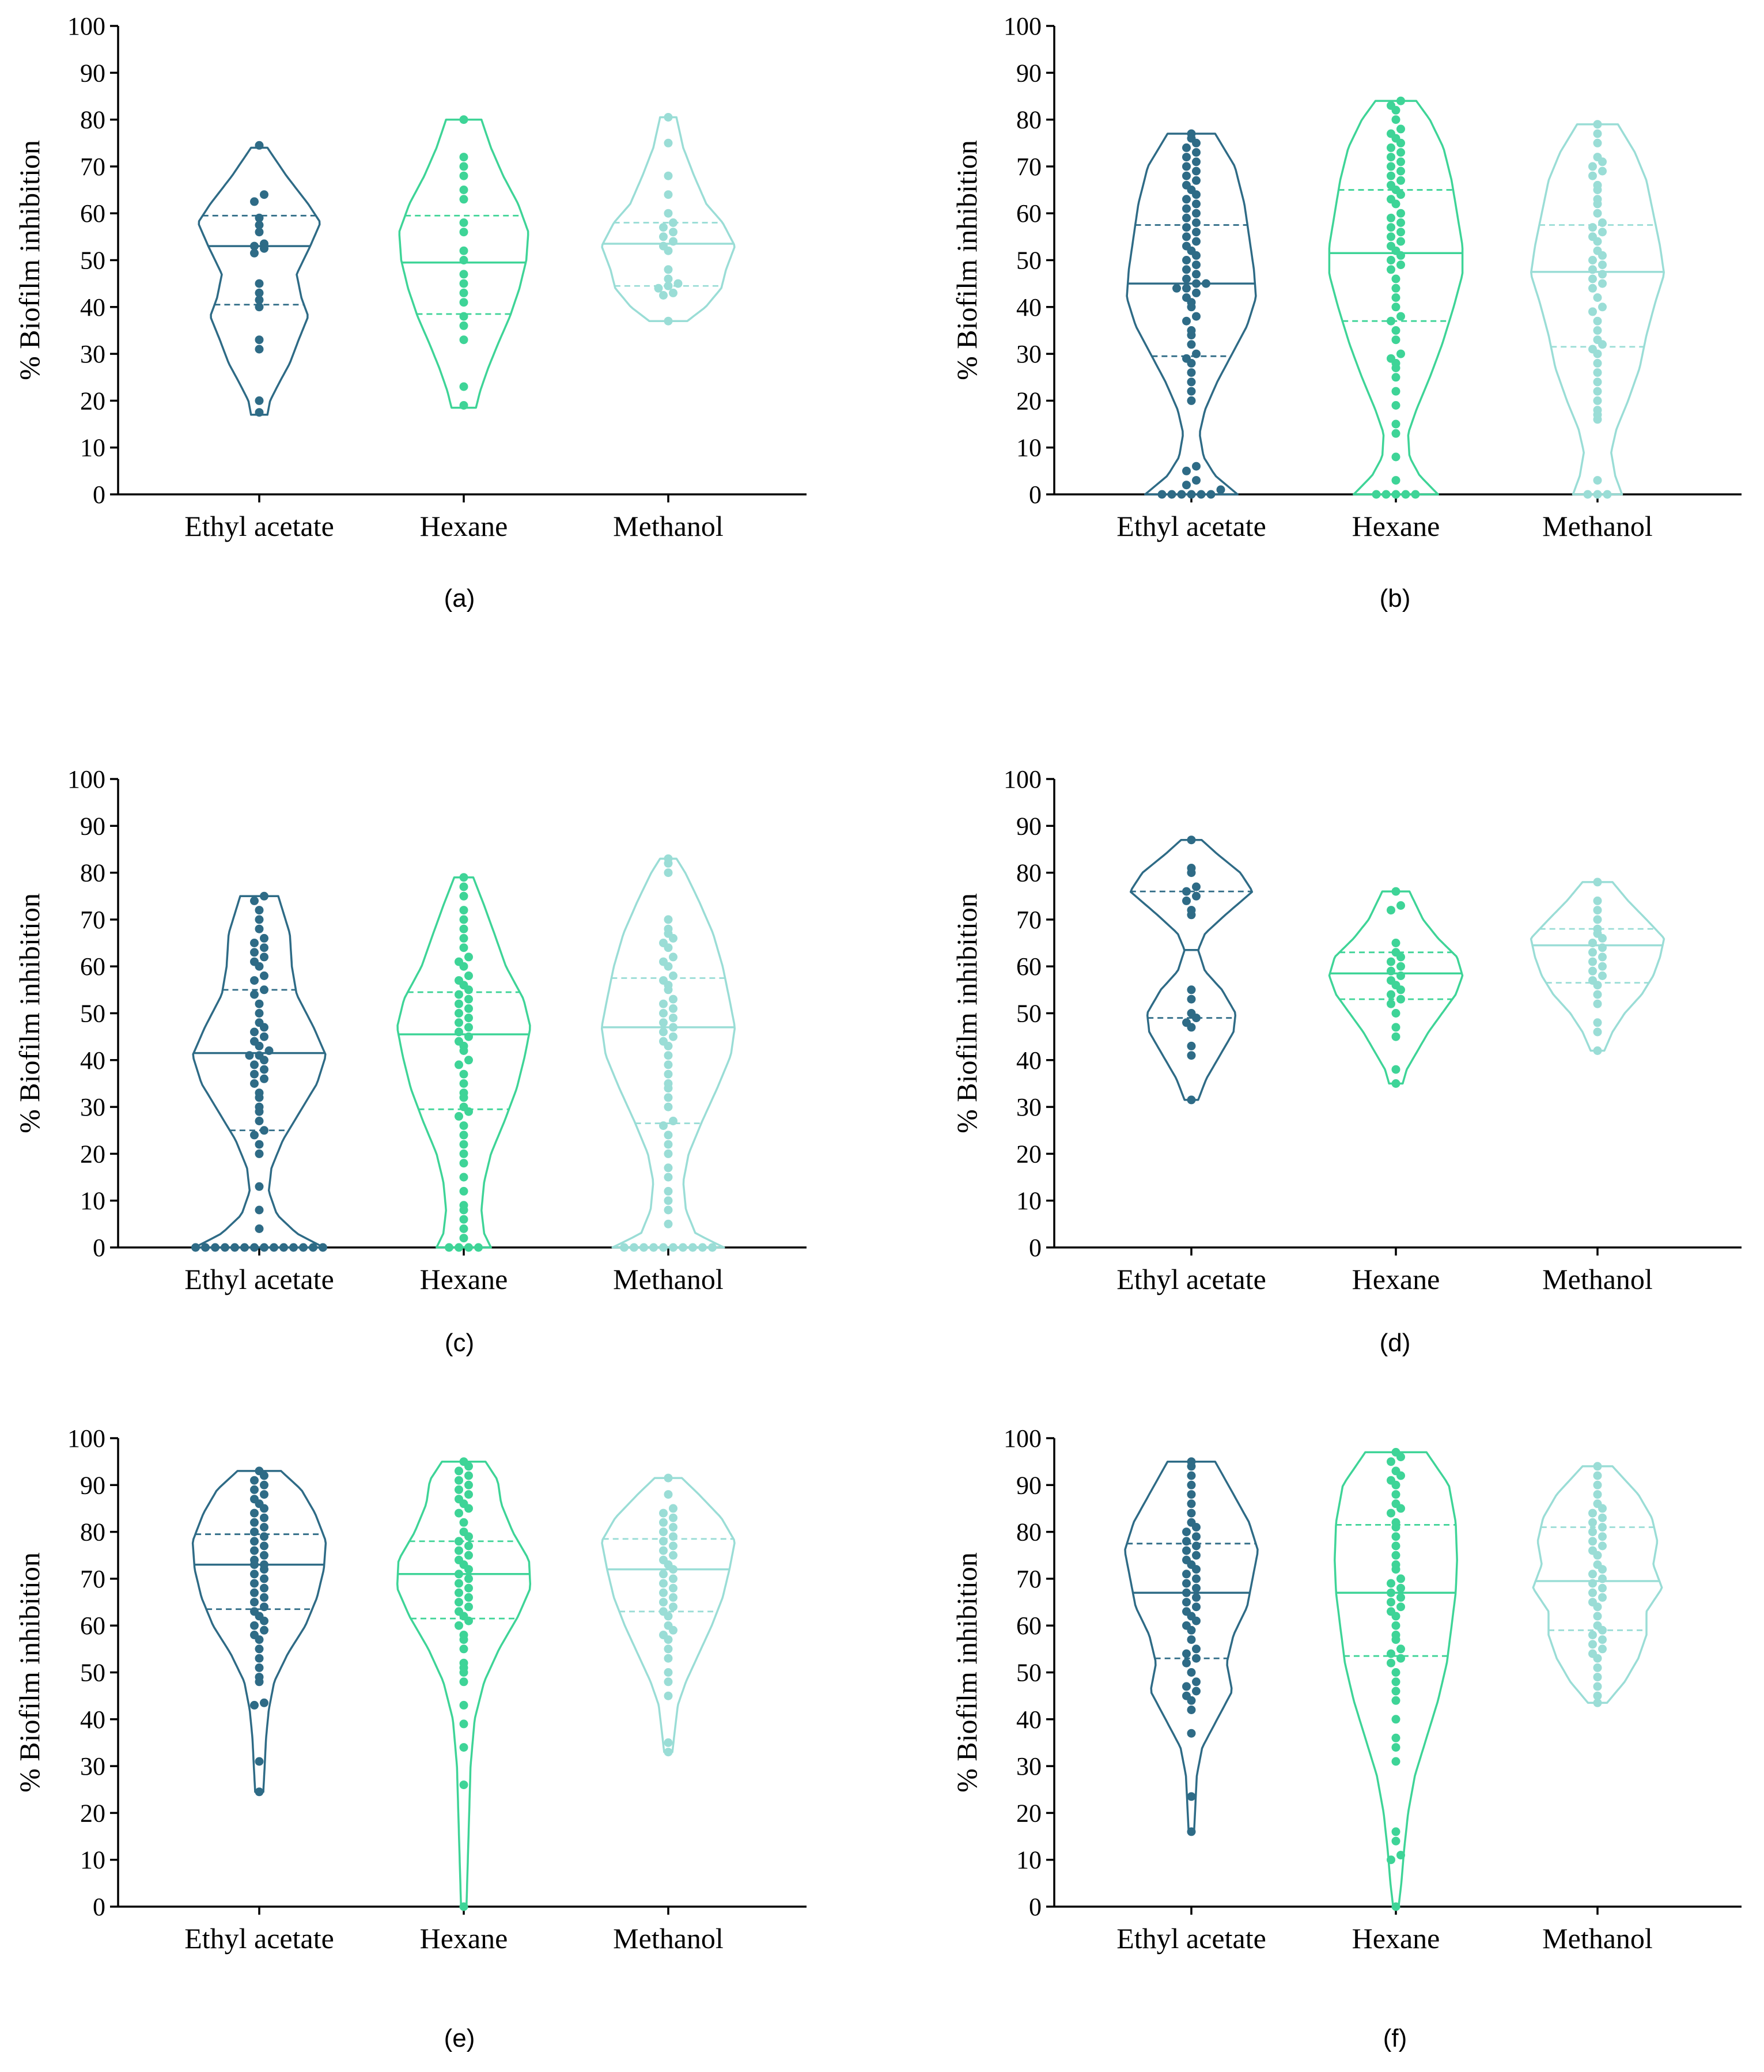 This screenshot has width=1764, height=2072. I want to click on violin-methanol, so click(1597, 966).